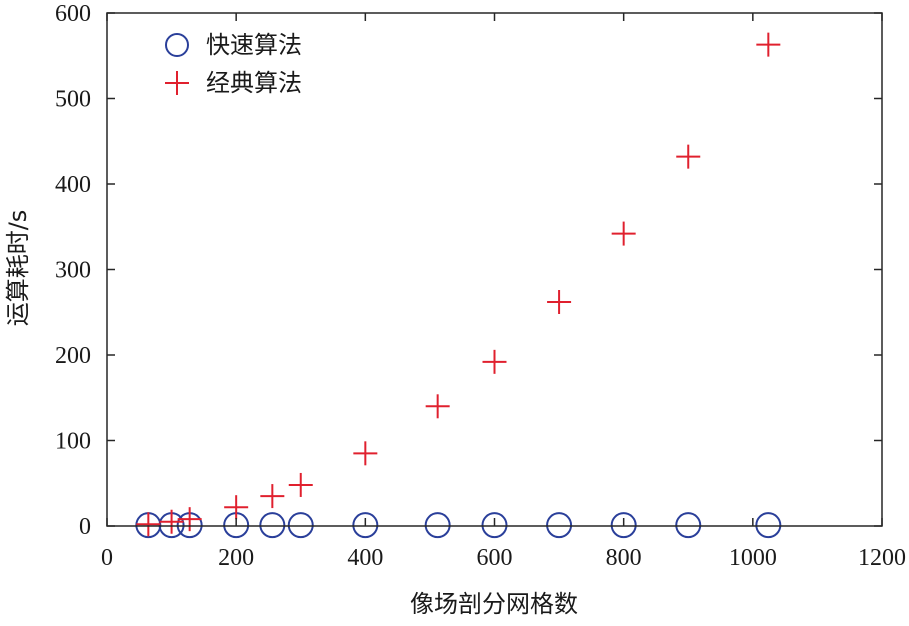  What do you see at coordinates (753, 558) in the screenshot?
I see `x-tick-label: 1000` at bounding box center [753, 558].